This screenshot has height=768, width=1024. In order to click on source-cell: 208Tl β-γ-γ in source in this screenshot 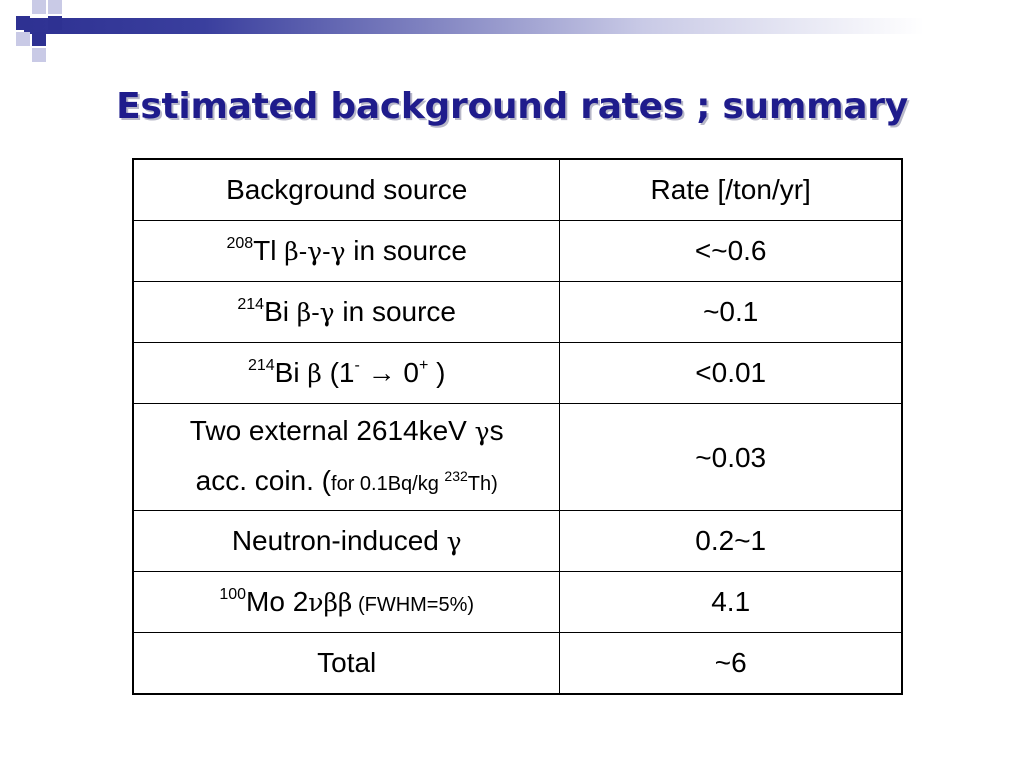, I will do `click(346, 251)`.